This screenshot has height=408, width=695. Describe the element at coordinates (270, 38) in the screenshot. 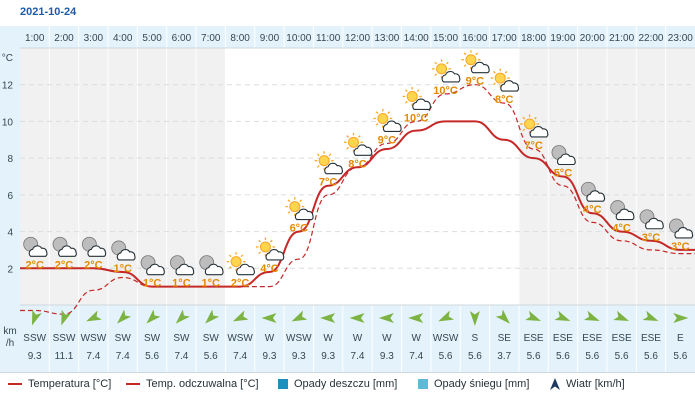

I see `hour-label: 9:00` at that location.